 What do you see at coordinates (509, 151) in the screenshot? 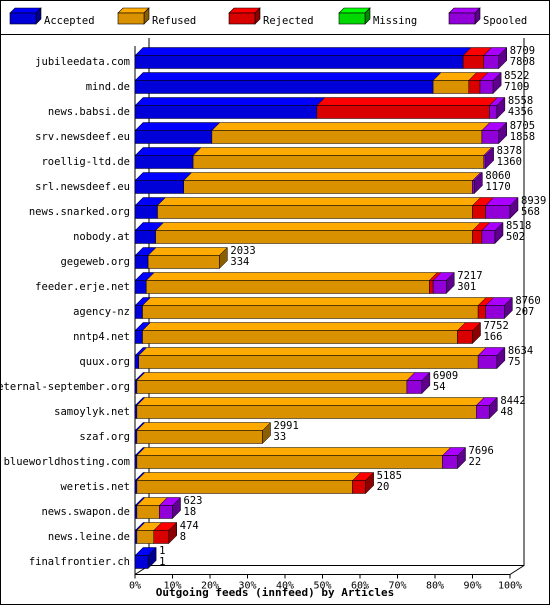
I see `offered-count: 8378` at bounding box center [509, 151].